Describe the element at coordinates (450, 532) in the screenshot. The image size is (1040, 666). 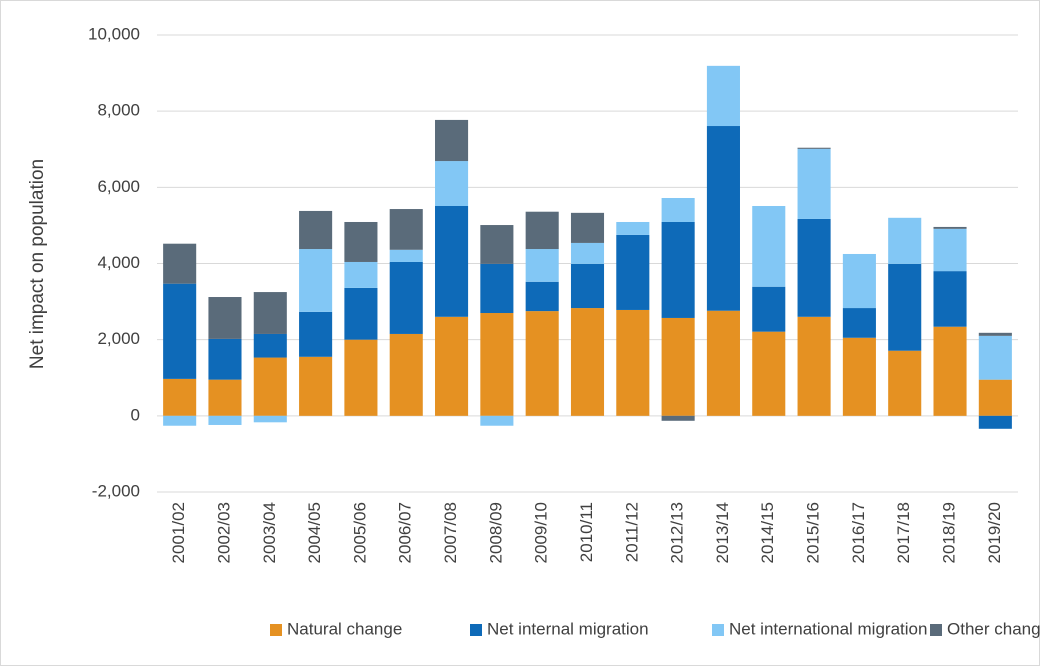
I see `x-tick-label: 2007/08` at that location.